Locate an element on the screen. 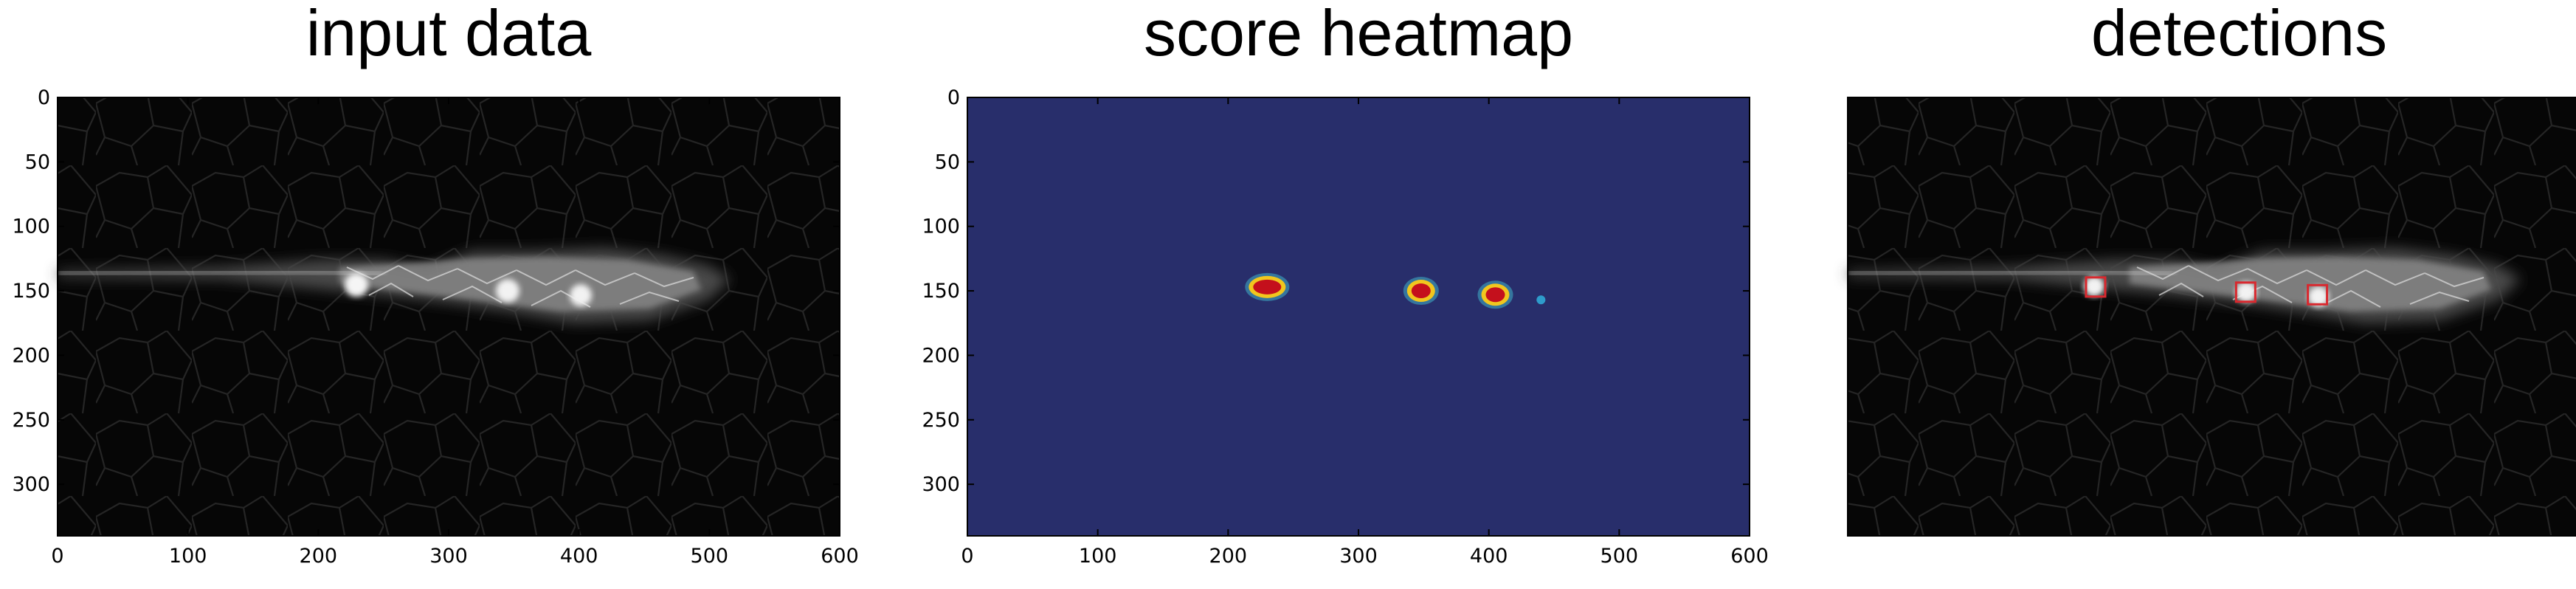 The height and width of the screenshot is (589, 2576). heatmap-xtick-label: 100 is located at coordinates (1098, 556).